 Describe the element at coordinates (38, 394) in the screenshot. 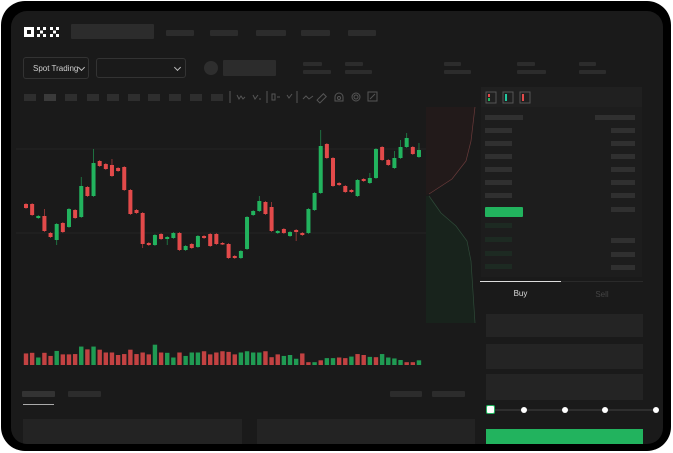

I see `tab-open-orders` at that location.